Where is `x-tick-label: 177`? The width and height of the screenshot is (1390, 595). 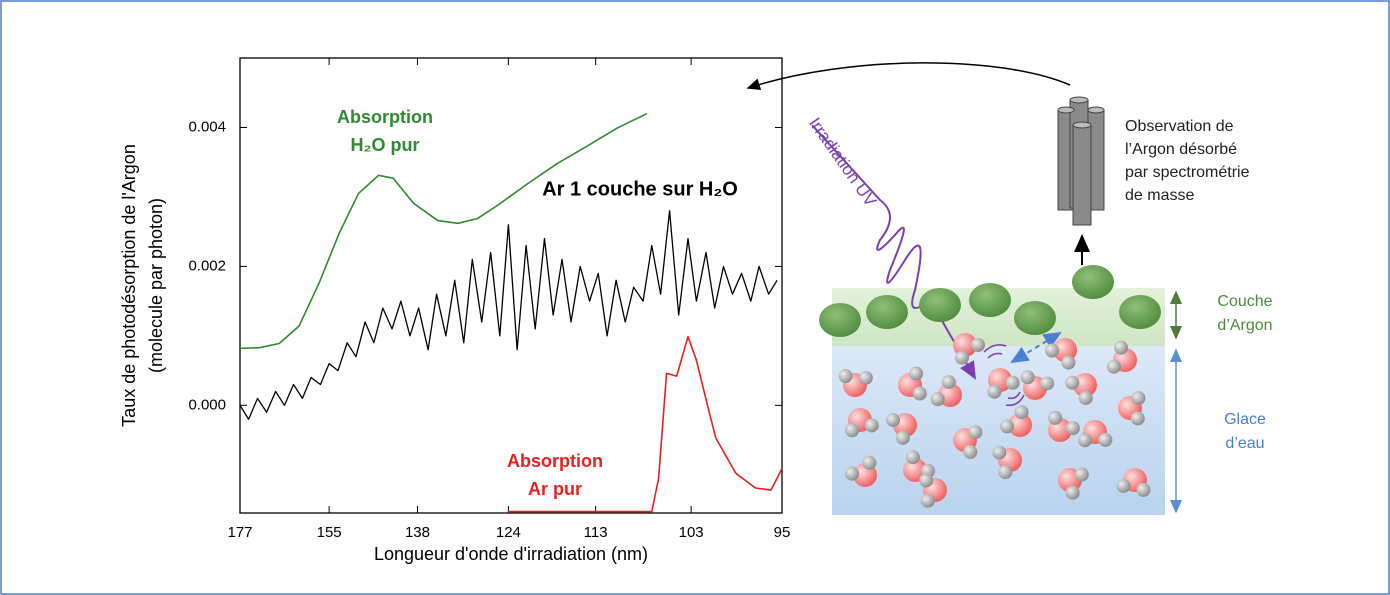 x-tick-label: 177 is located at coordinates (239, 532).